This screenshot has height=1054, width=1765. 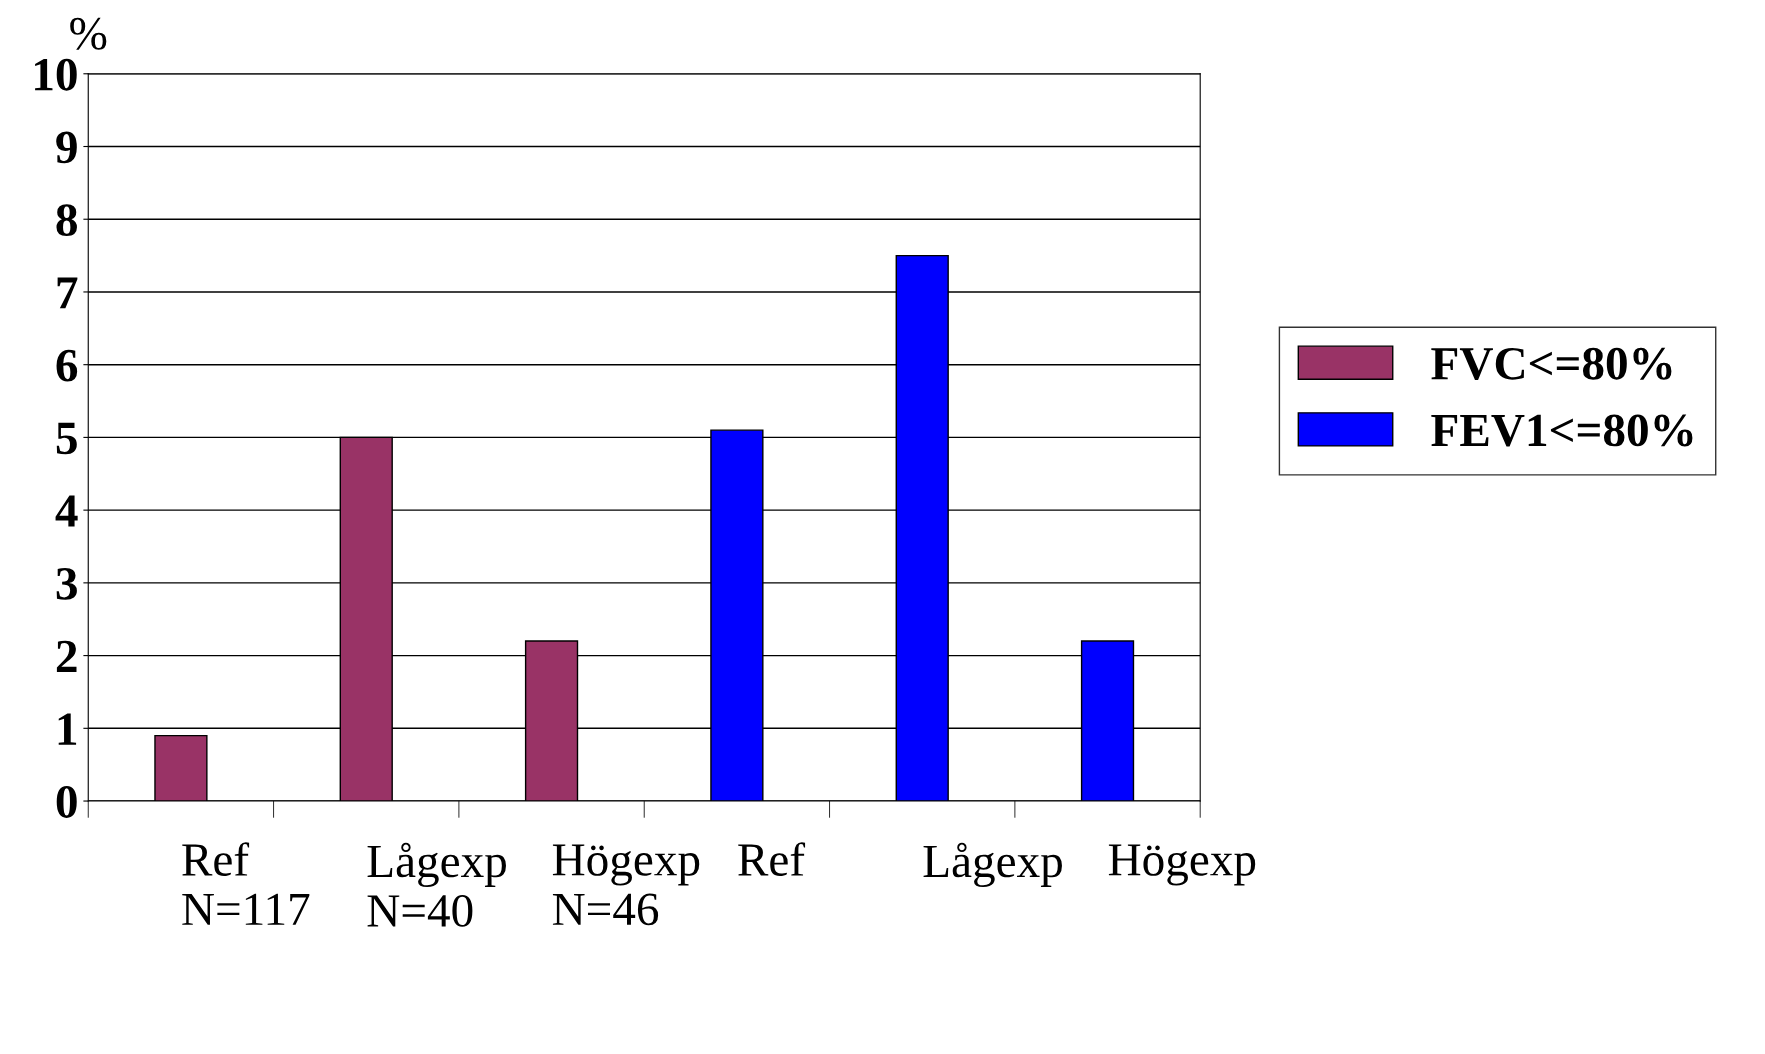 I want to click on x-tick-label: Högexp N=46, so click(x=626, y=885).